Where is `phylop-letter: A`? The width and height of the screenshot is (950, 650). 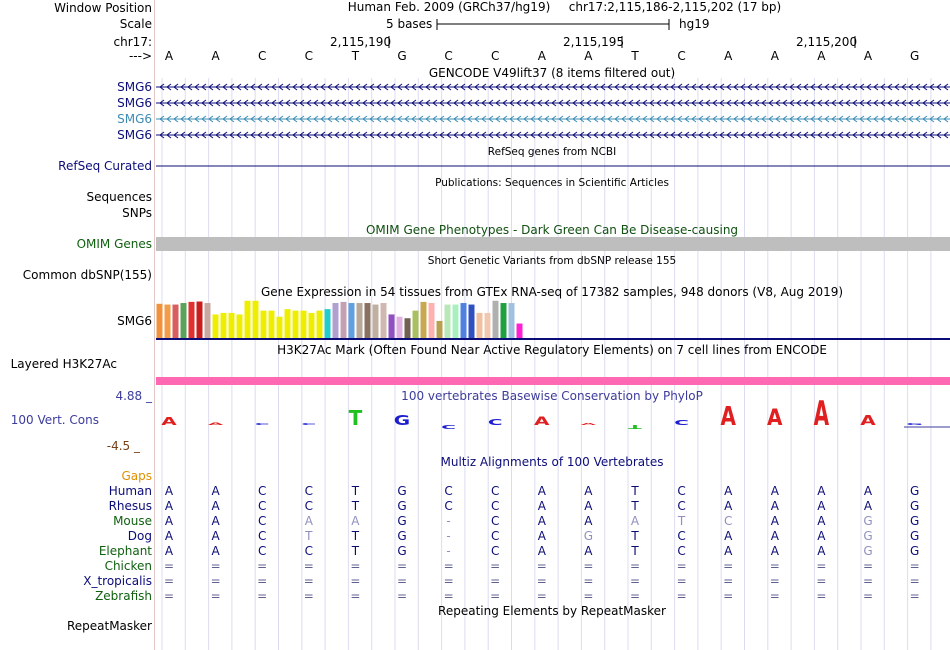
phylop-letter: A is located at coordinates (216, 424).